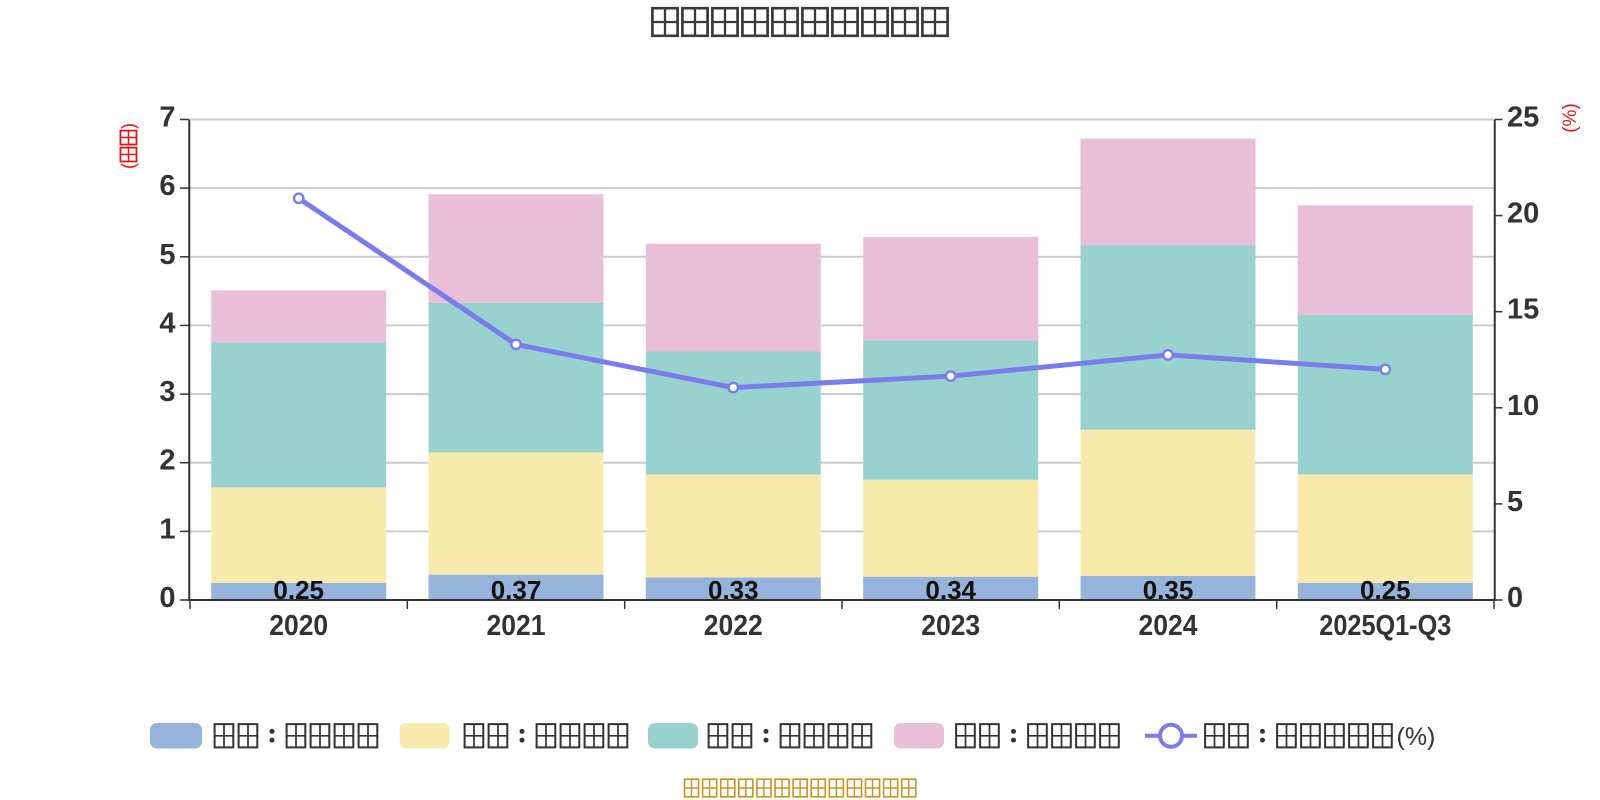 Image resolution: width=1600 pixels, height=800 pixels. What do you see at coordinates (950, 626) in the screenshot?
I see `svg-text: 2023` at bounding box center [950, 626].